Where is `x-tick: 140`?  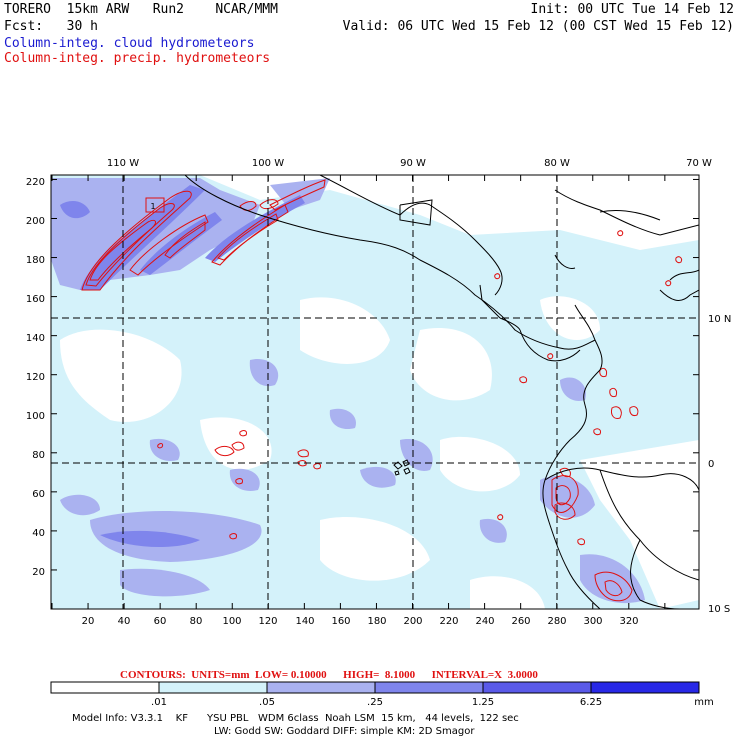 x-tick: 140 is located at coordinates (304, 621).